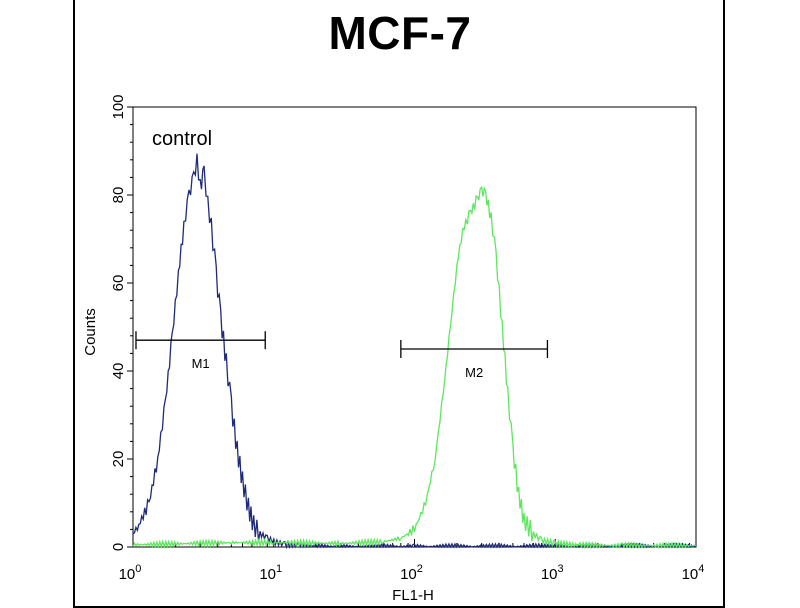  I want to click on control-annotation: control, so click(182, 139).